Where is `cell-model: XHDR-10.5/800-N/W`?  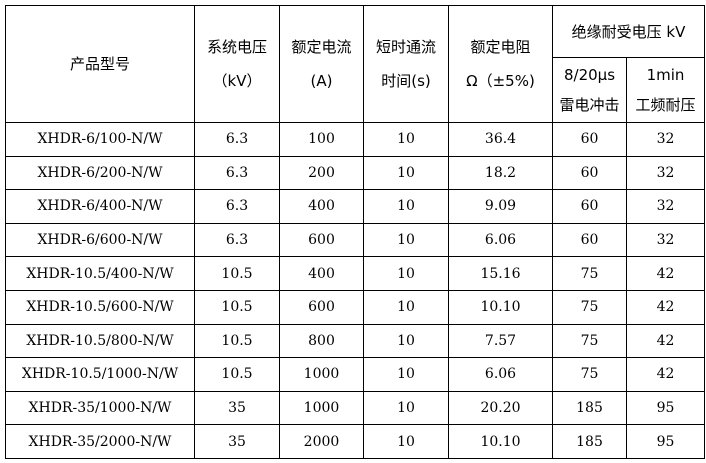
cell-model: XHDR-10.5/800-N/W is located at coordinates (100, 341).